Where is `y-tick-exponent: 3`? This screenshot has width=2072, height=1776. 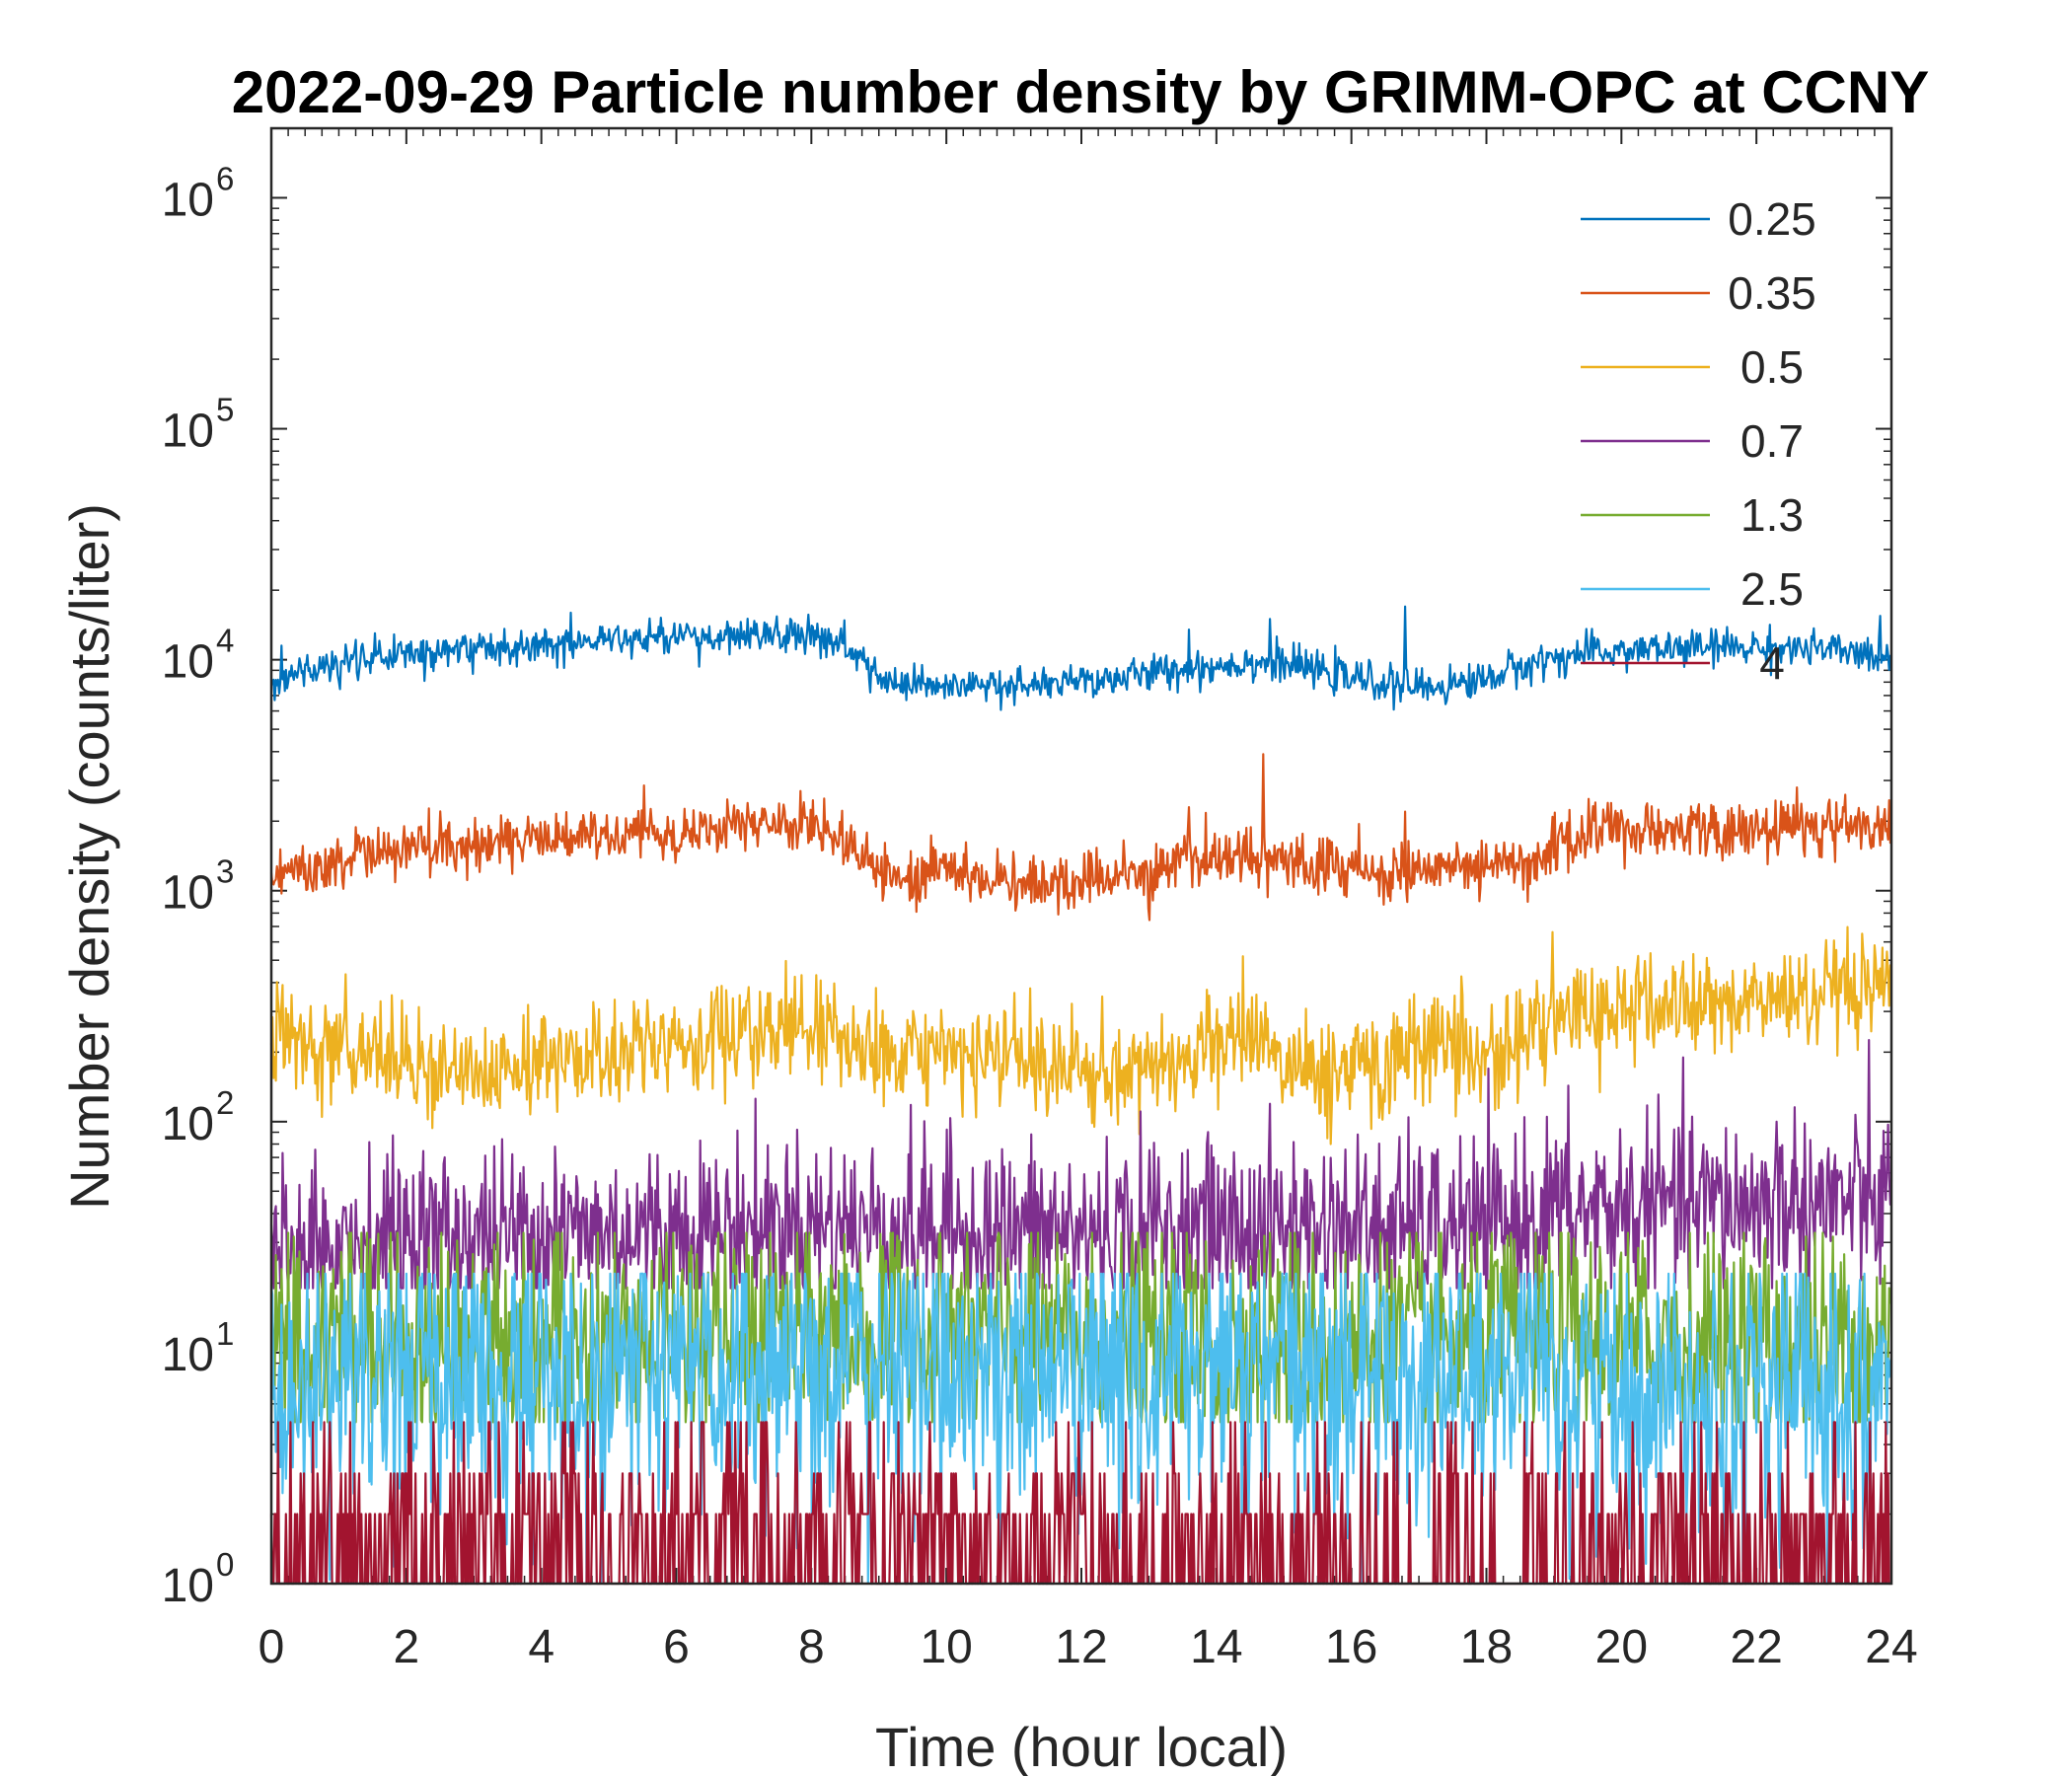 y-tick-exponent: 3 is located at coordinates (225, 872).